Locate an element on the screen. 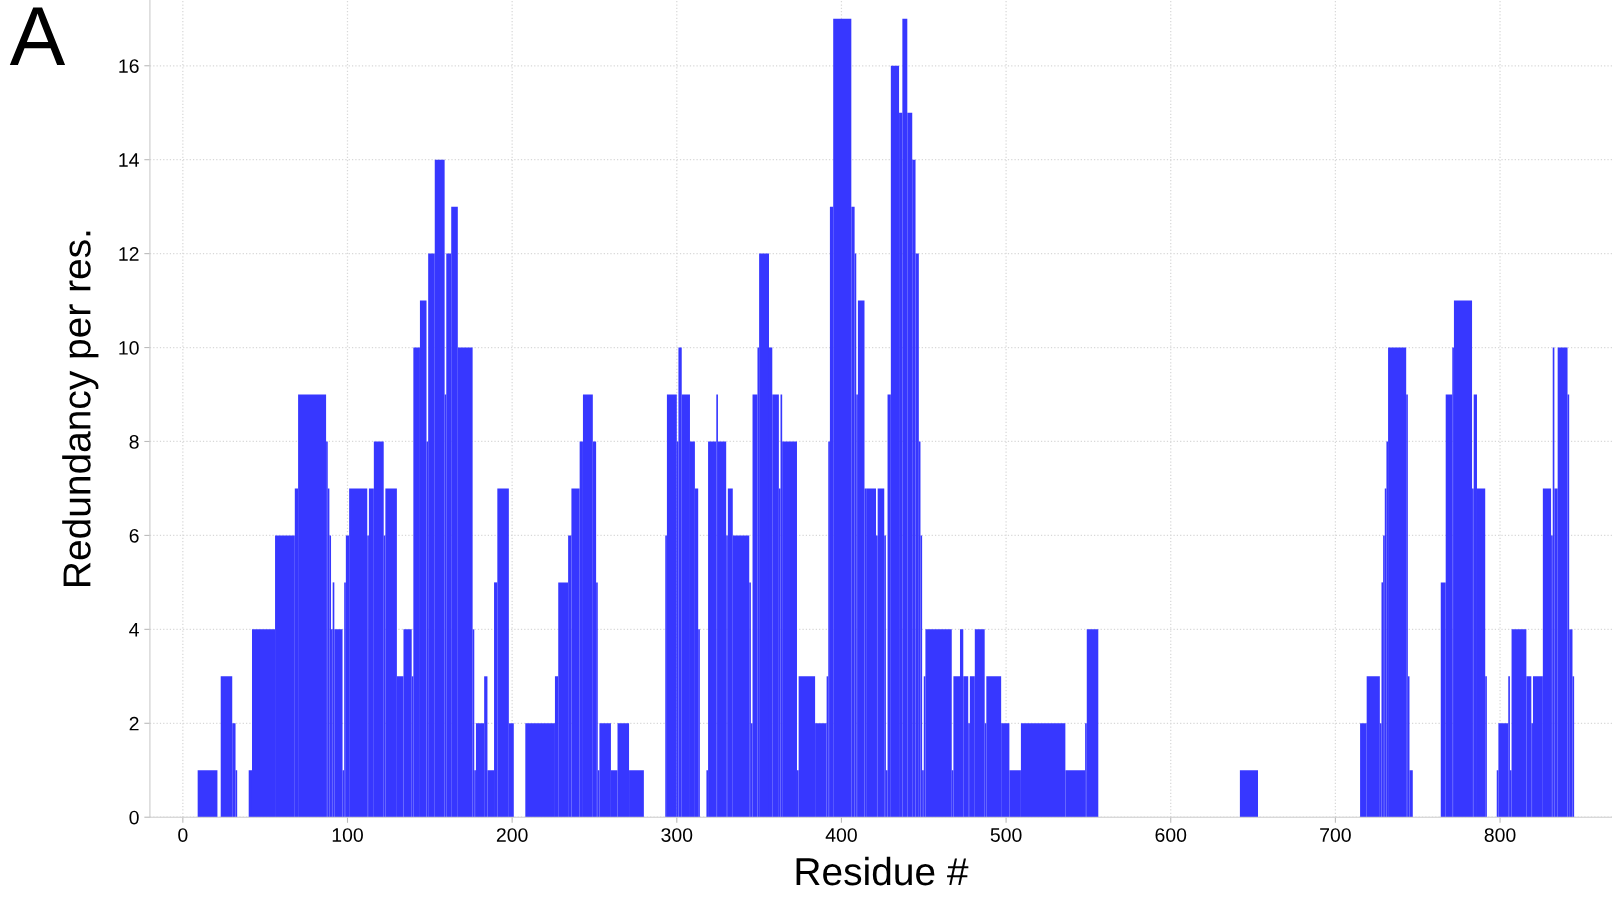  y-axis-title: Redundancy per res. is located at coordinates (80, 408).